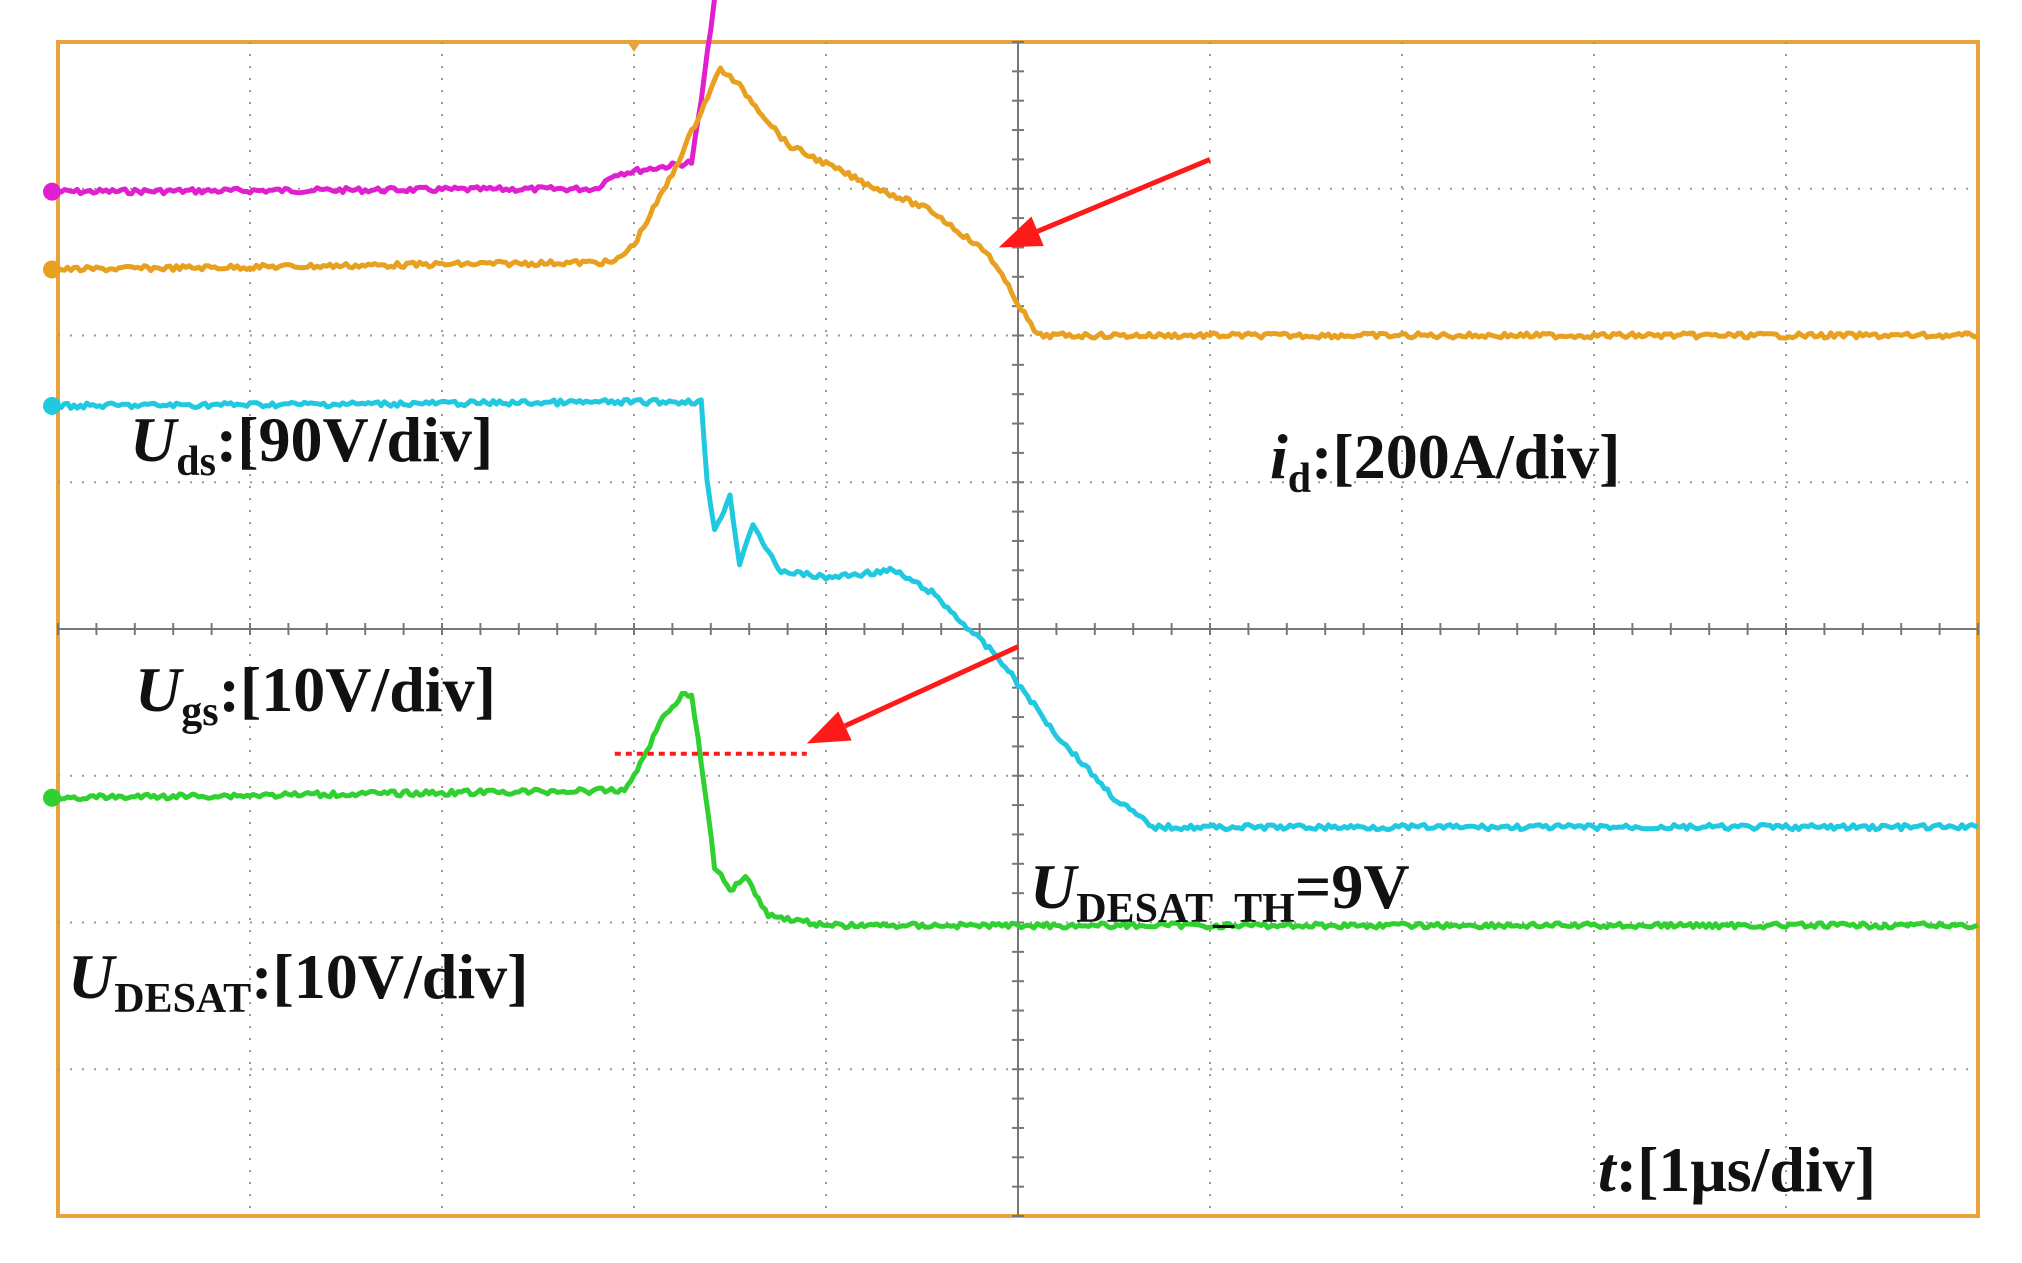 This screenshot has width=2022, height=1263. Describe the element at coordinates (158, 689) in the screenshot. I see `ugs-label-symbol: U` at that location.